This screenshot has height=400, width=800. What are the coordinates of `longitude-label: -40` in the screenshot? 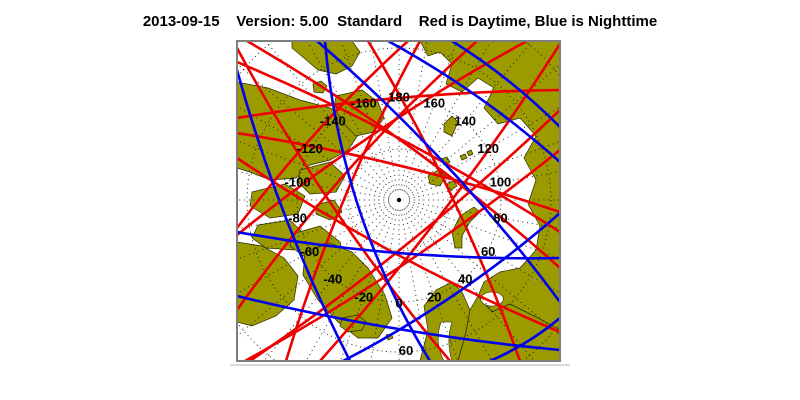 It's located at (332, 278).